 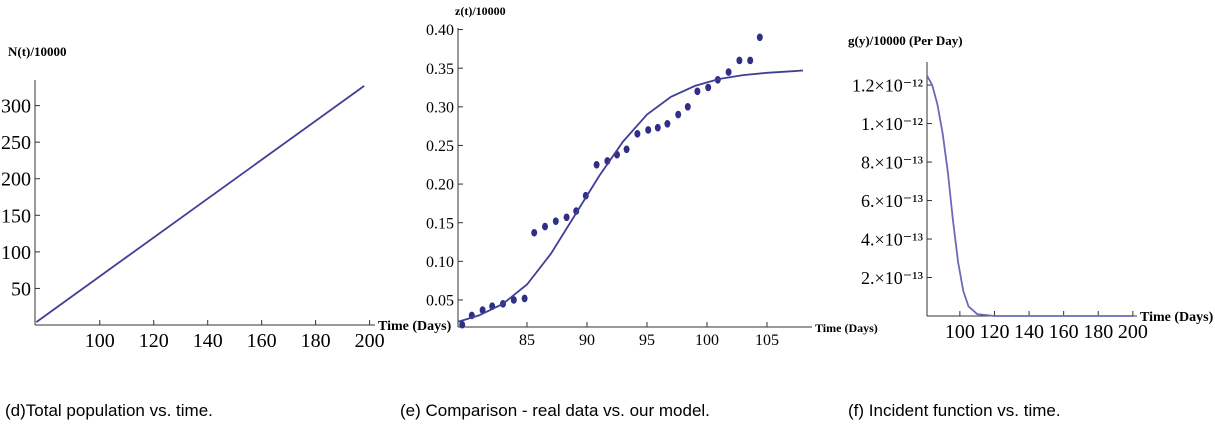 I want to click on caption: (f) Incident function vs. time., so click(x=954, y=410).